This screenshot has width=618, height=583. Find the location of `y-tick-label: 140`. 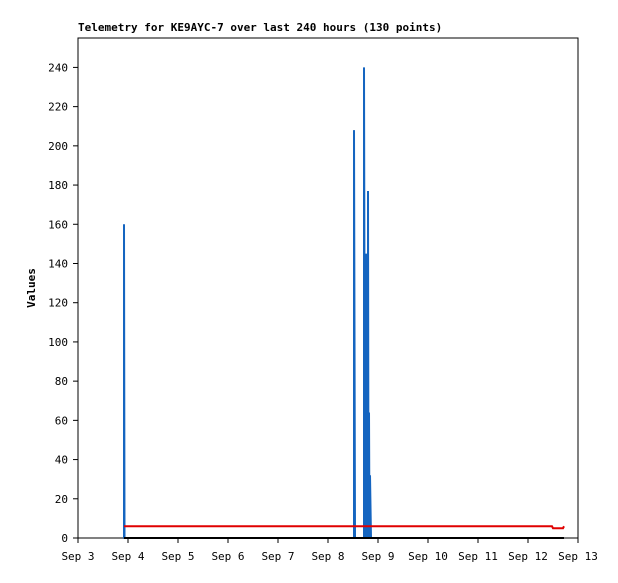

y-tick-label: 140 is located at coordinates (58, 263).